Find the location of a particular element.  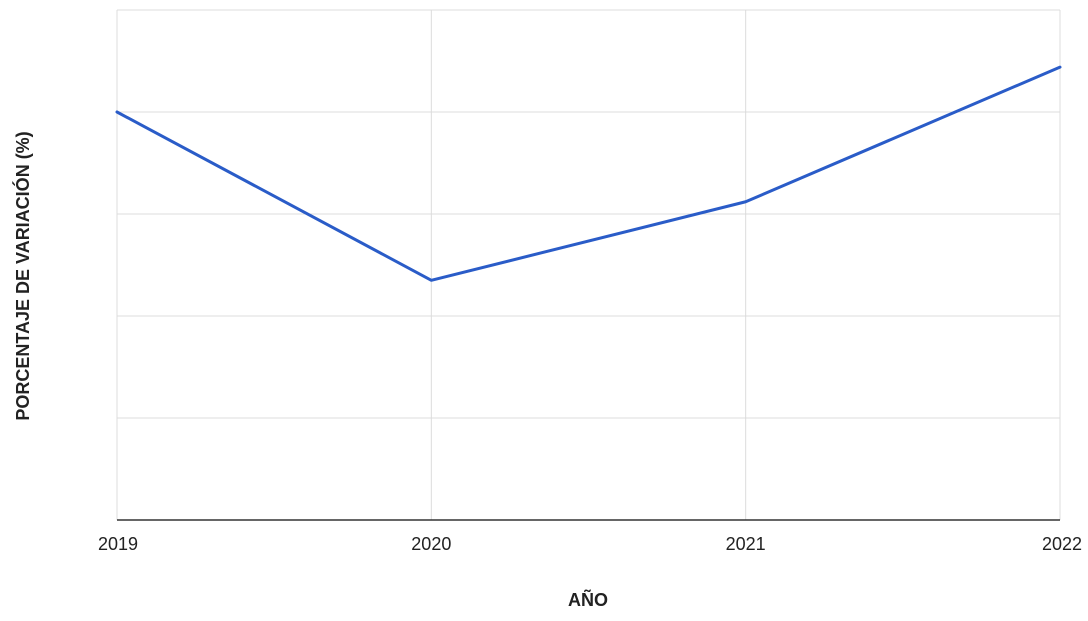

x-tick-label: 2021 is located at coordinates (746, 544).